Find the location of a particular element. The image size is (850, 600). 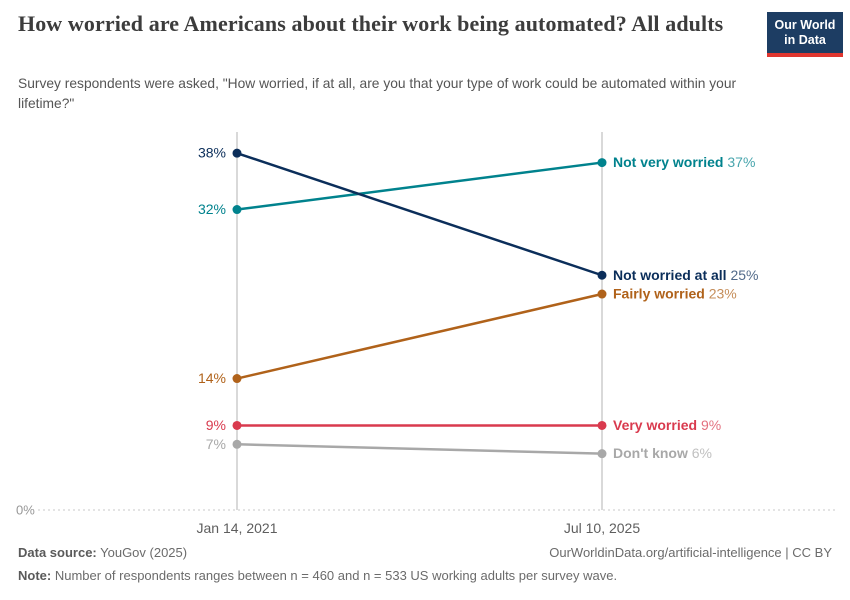

series-end-label-not-very-worried: Not very worried 37% is located at coordinates (684, 162).